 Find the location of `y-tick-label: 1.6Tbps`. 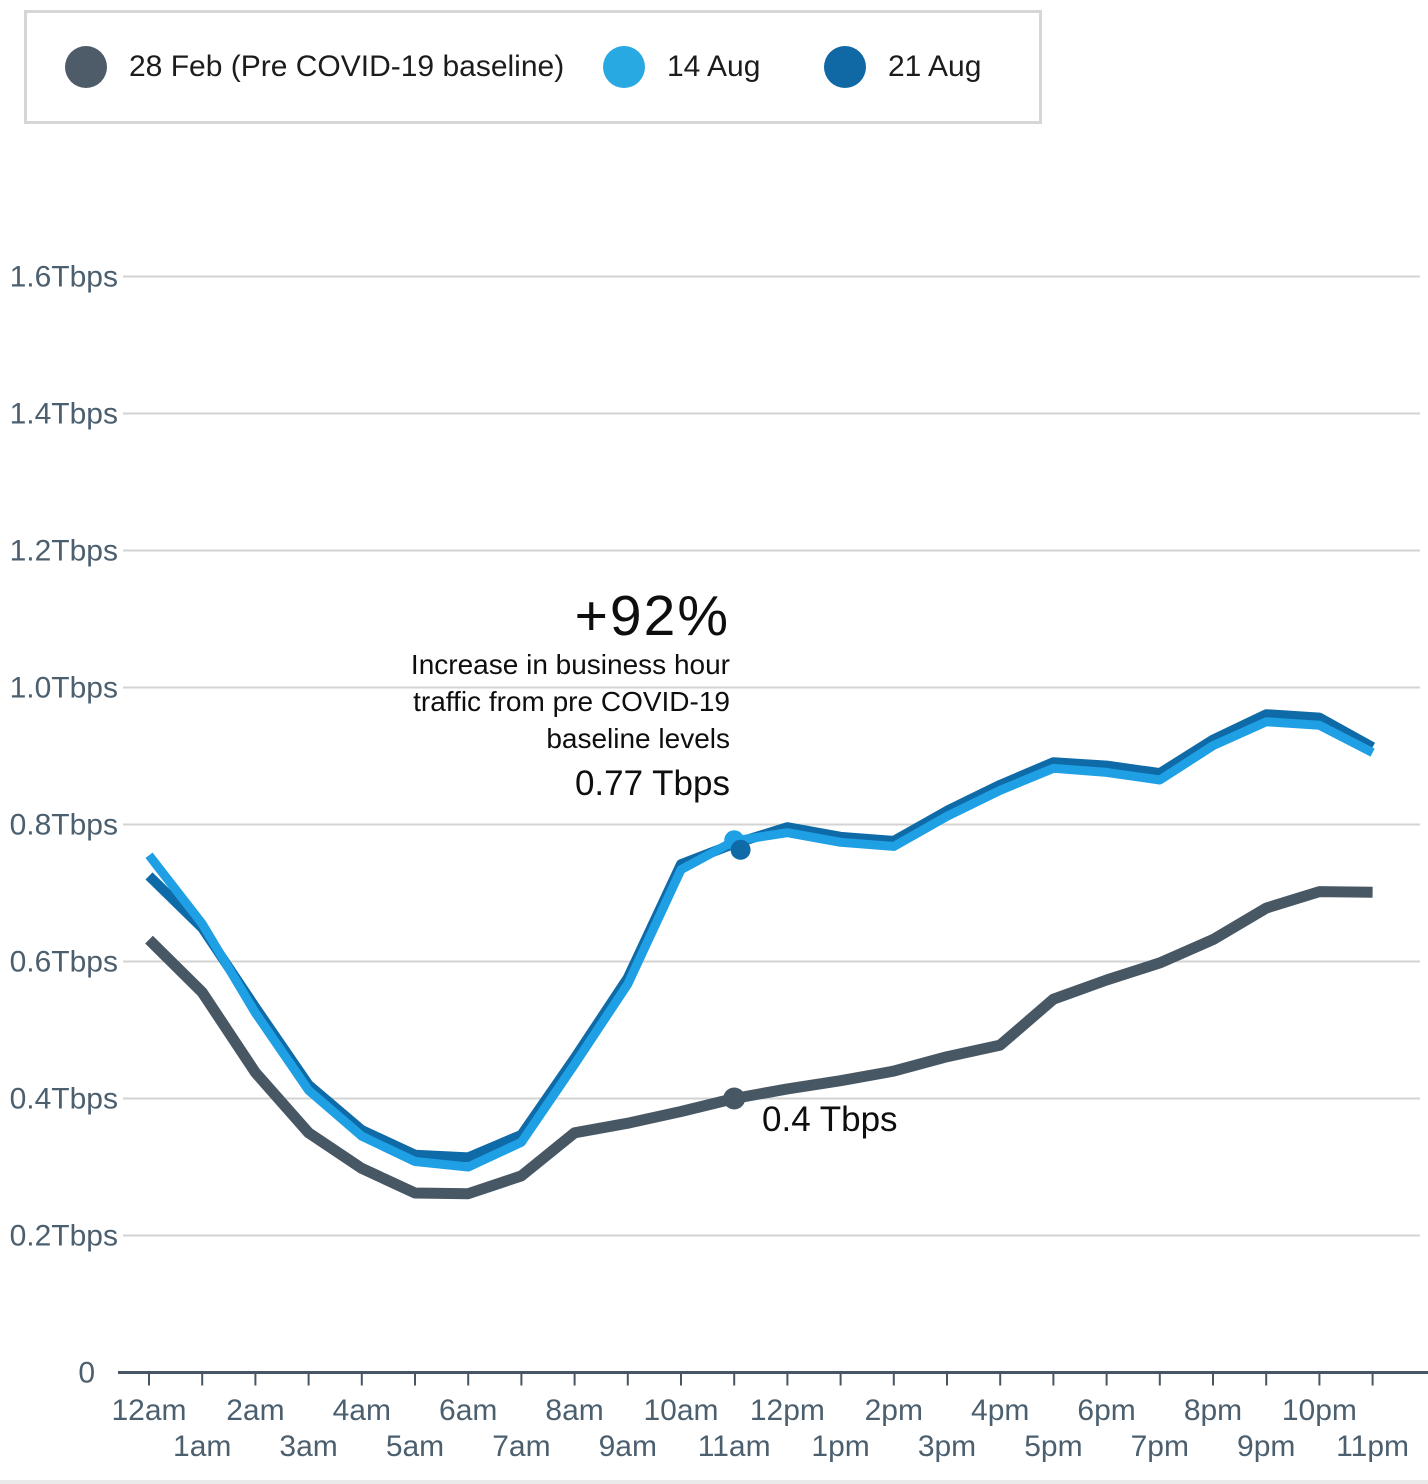

y-tick-label: 1.6Tbps is located at coordinates (64, 277).